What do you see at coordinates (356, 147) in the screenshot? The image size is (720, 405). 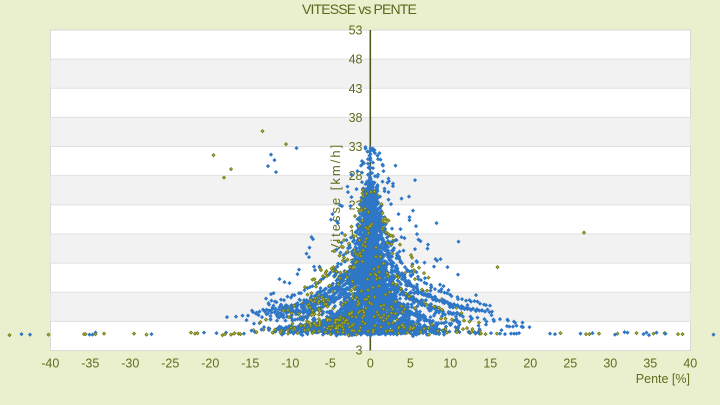 I see `svg-text: 33` at bounding box center [356, 147].